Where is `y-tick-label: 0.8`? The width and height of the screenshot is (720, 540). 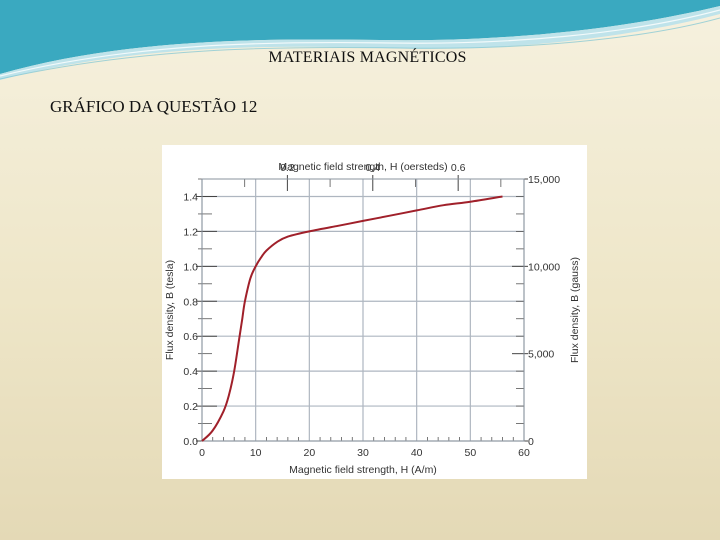
y-tick-label: 0.8 is located at coordinates (190, 302).